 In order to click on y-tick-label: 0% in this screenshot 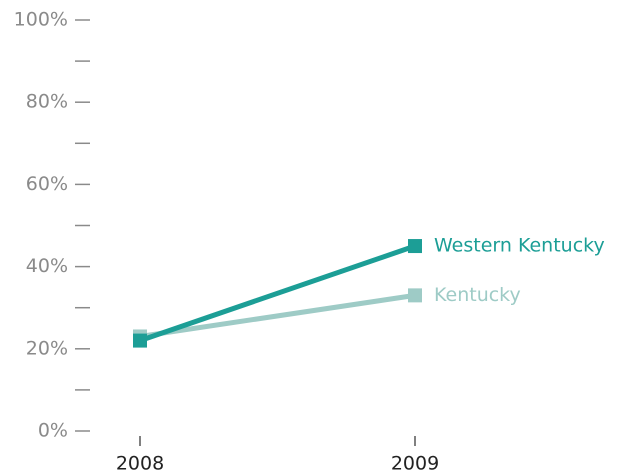, I will do `click(53, 431)`.